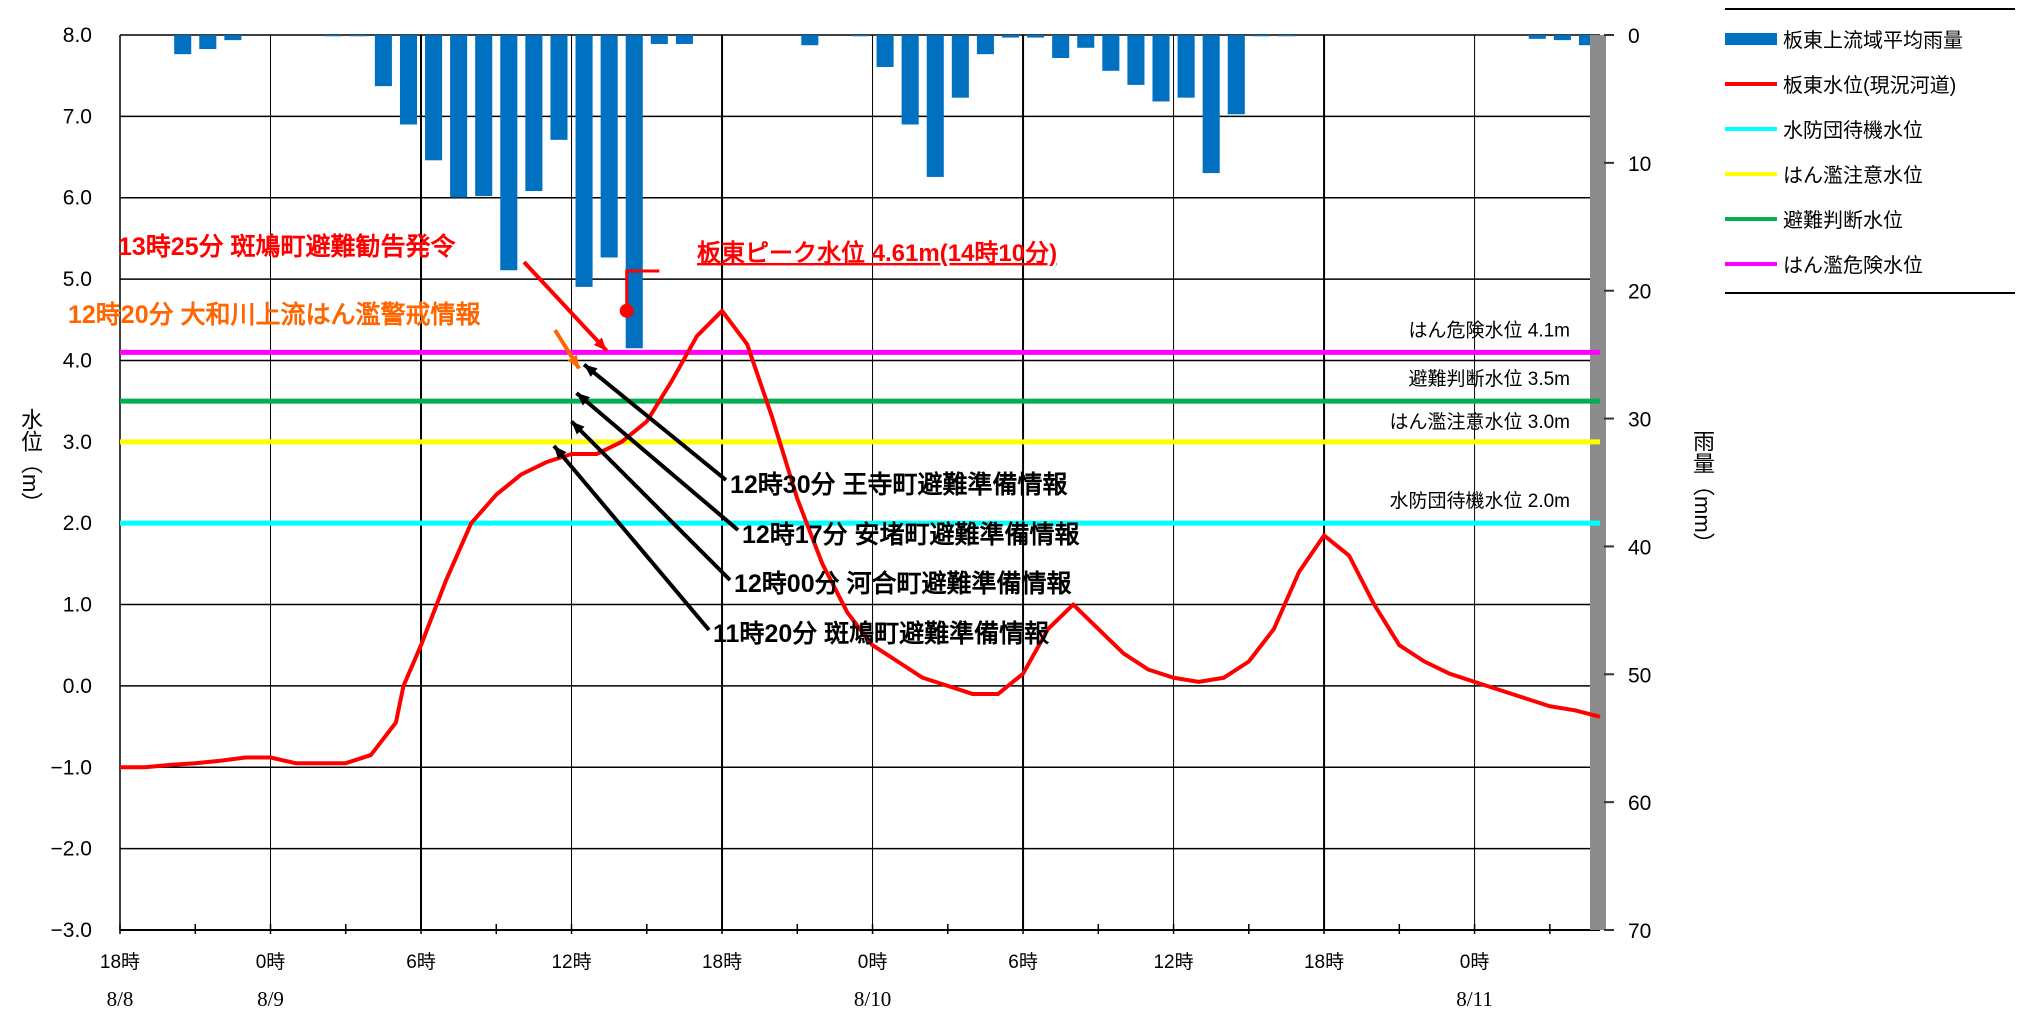 The height and width of the screenshot is (1012, 2024). I want to click on peak-leader-line, so click(642, 290).